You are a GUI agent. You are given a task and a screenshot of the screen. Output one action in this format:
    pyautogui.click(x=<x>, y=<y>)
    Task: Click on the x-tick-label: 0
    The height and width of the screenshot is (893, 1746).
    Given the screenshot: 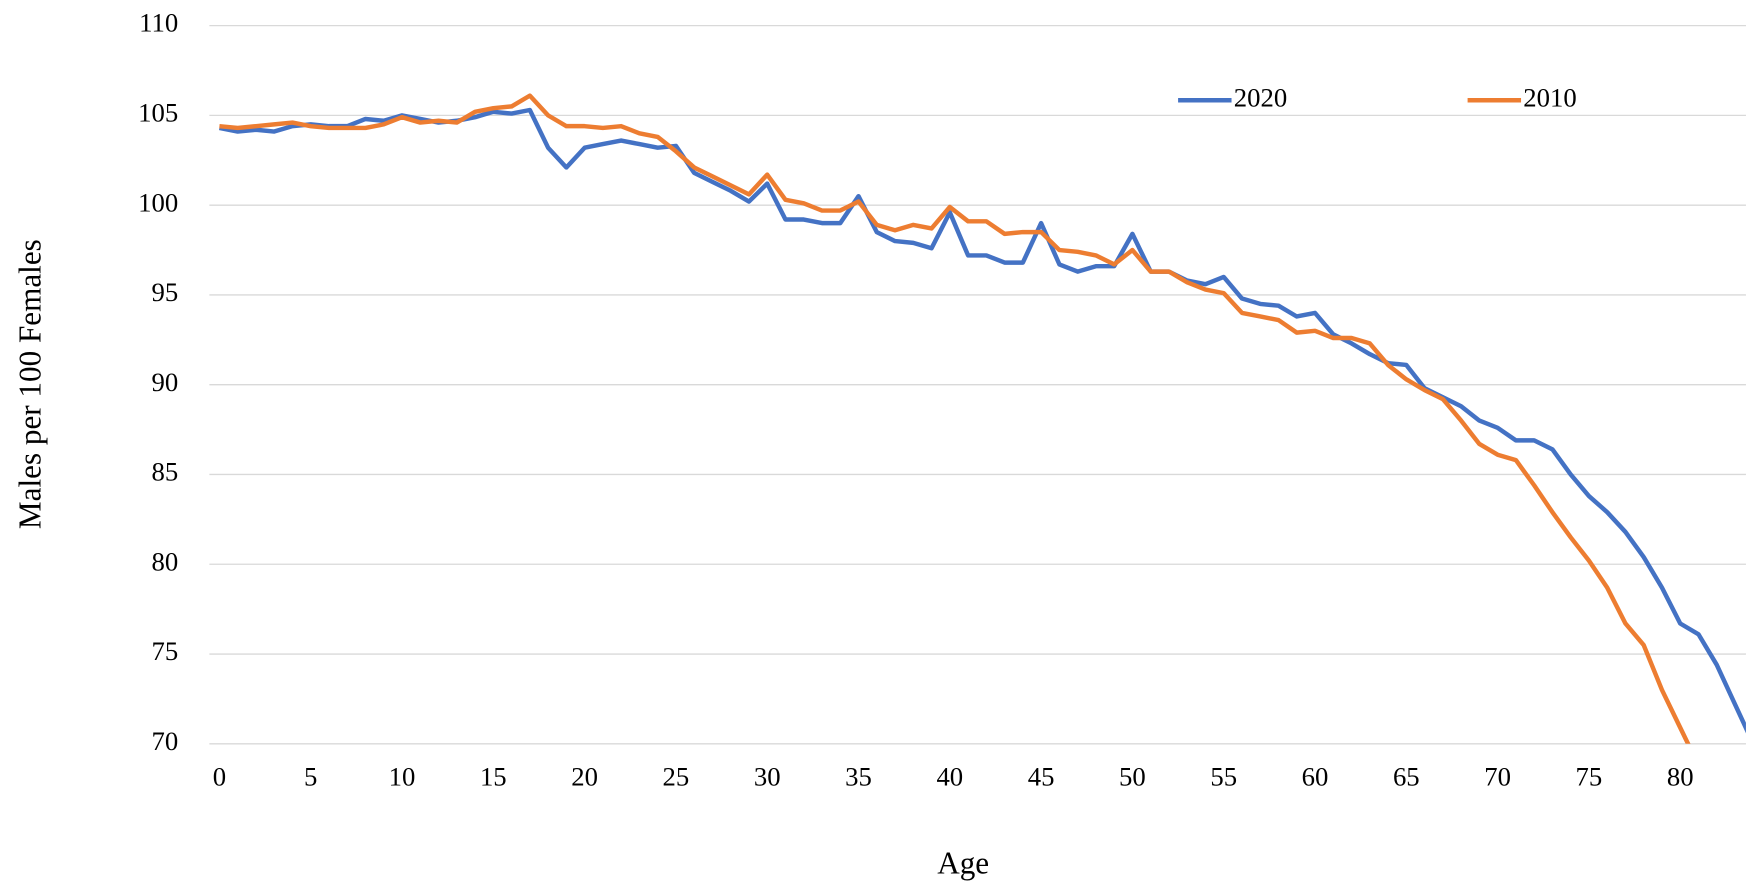 What is the action you would take?
    pyautogui.click(x=219, y=777)
    